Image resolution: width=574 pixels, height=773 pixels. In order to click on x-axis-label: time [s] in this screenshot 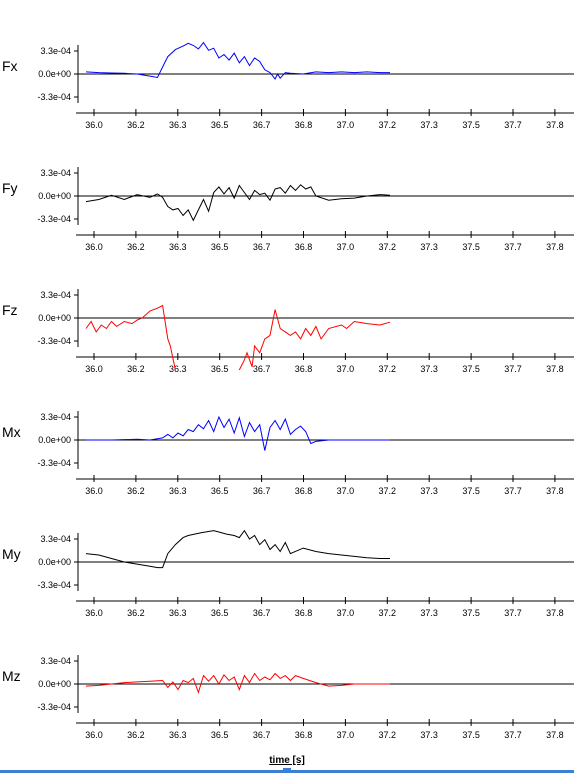, I will do `click(287, 760)`.